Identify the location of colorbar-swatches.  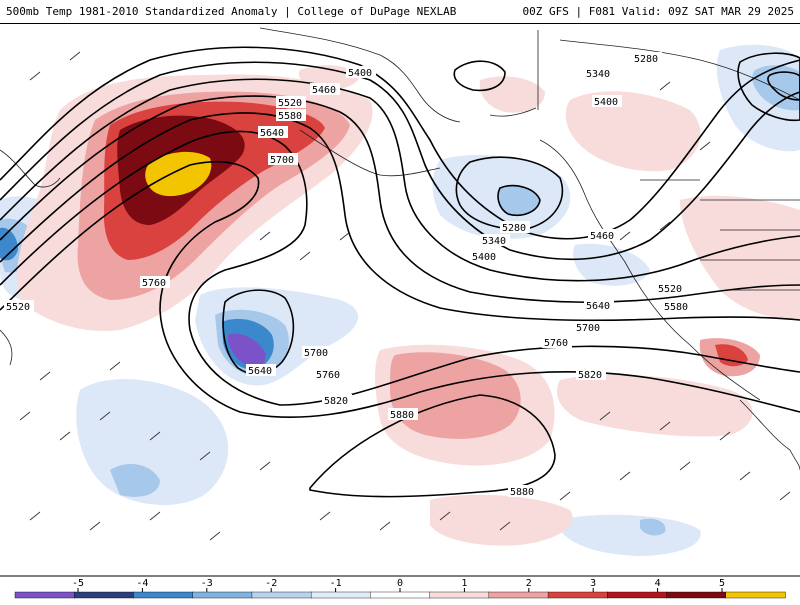
(400, 595).